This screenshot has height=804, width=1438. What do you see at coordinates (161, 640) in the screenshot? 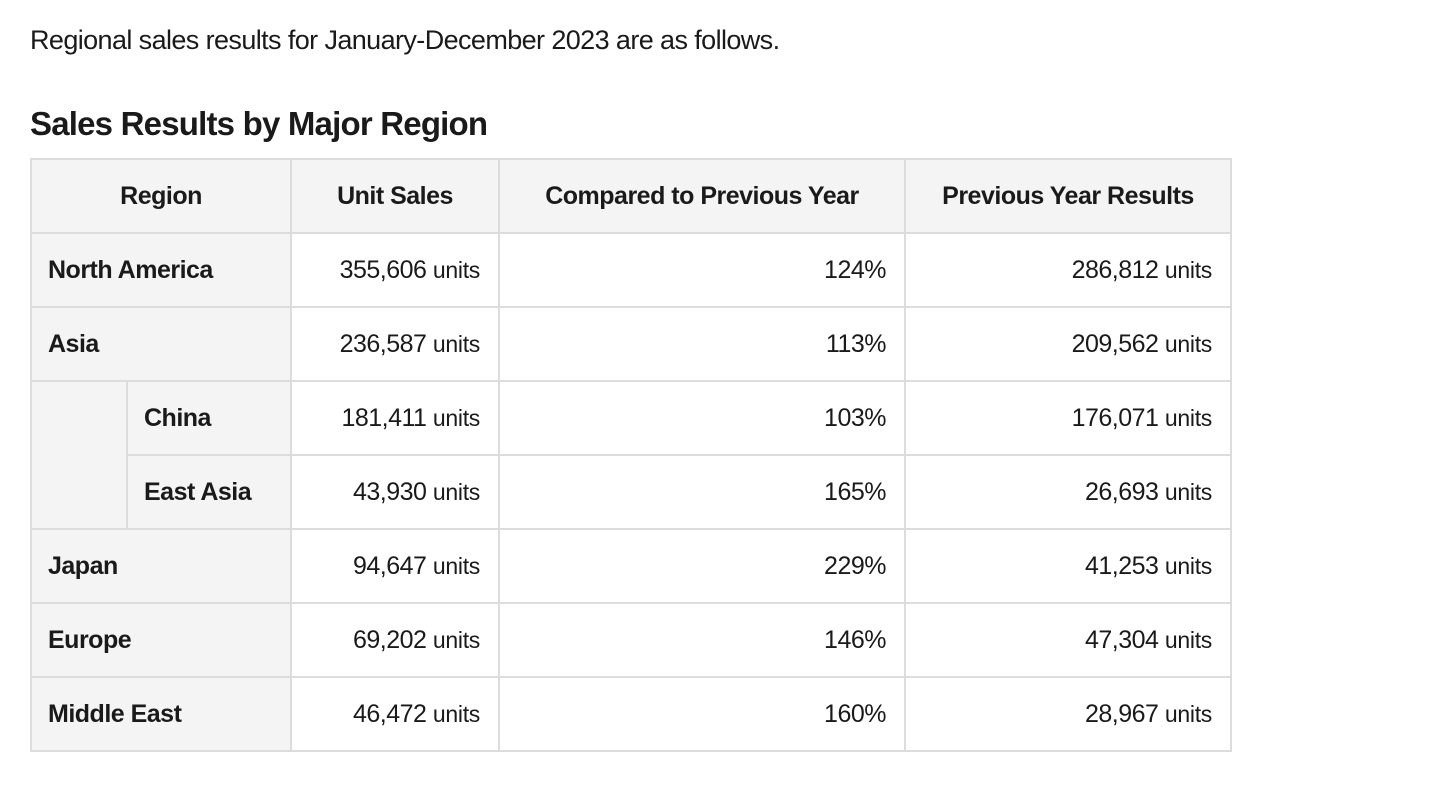
I see `region-name: Europe` at bounding box center [161, 640].